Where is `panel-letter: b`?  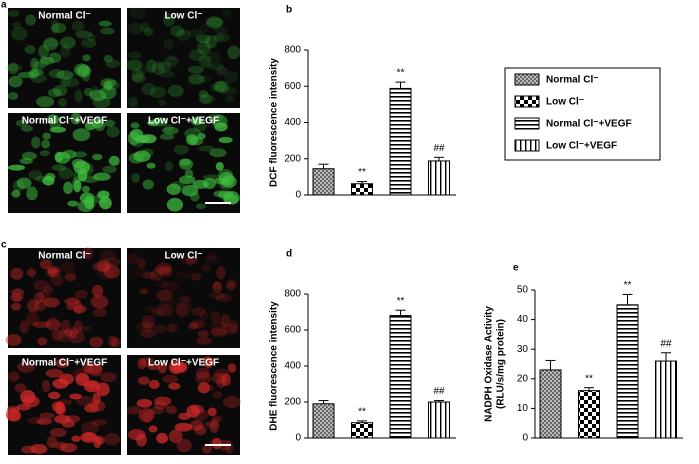 panel-letter: b is located at coordinates (289, 10).